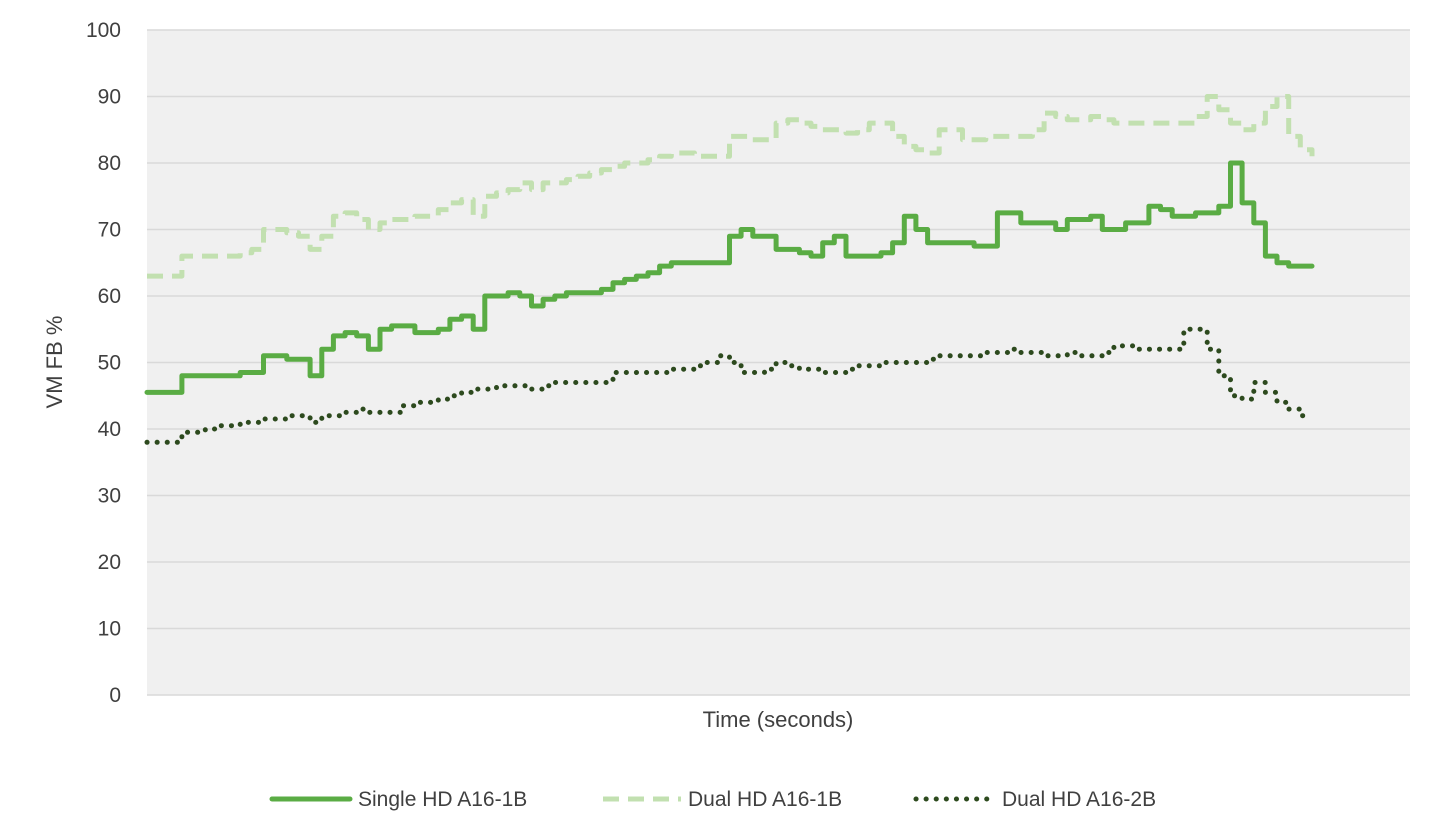 Image resolution: width=1440 pixels, height=839 pixels. I want to click on legend-item-dual-hd-a16-2b: Dual HD A16-2B, so click(1034, 799).